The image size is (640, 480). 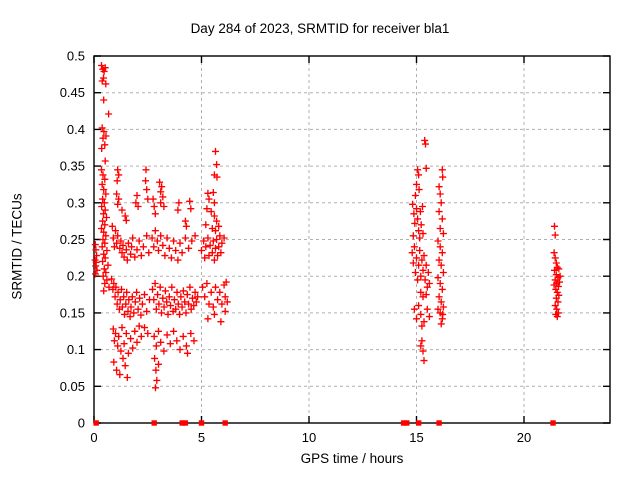 I want to click on y-tick-label: 0.1, so click(x=76, y=349).